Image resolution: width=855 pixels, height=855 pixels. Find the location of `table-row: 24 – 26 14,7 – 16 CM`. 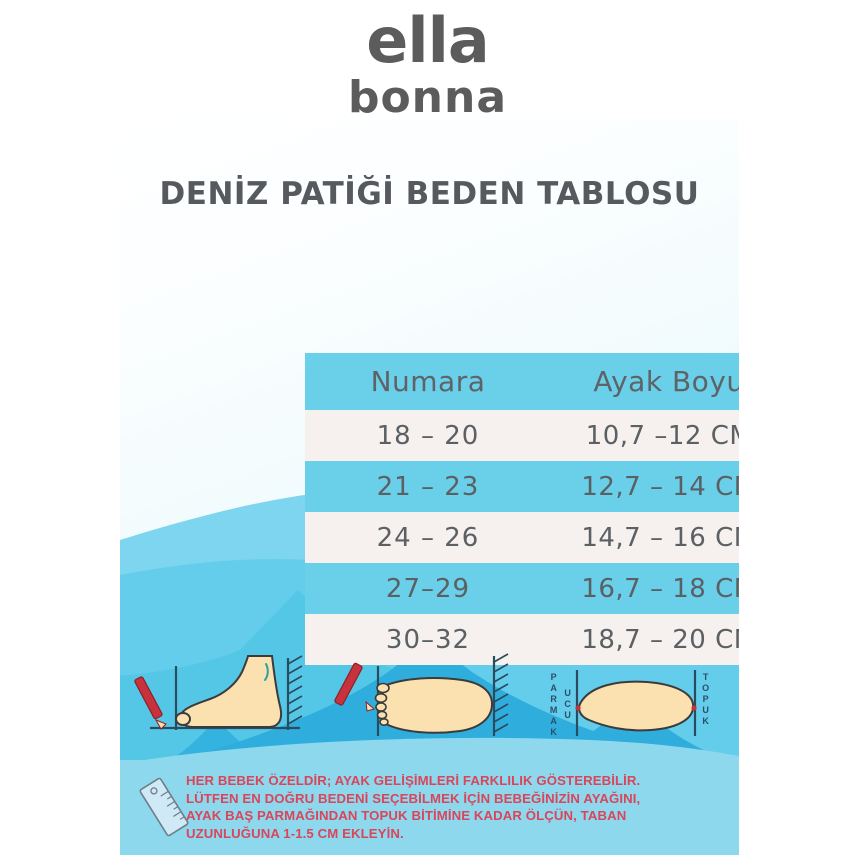

table-row: 24 – 26 14,7 – 16 CM is located at coordinates (522, 537).